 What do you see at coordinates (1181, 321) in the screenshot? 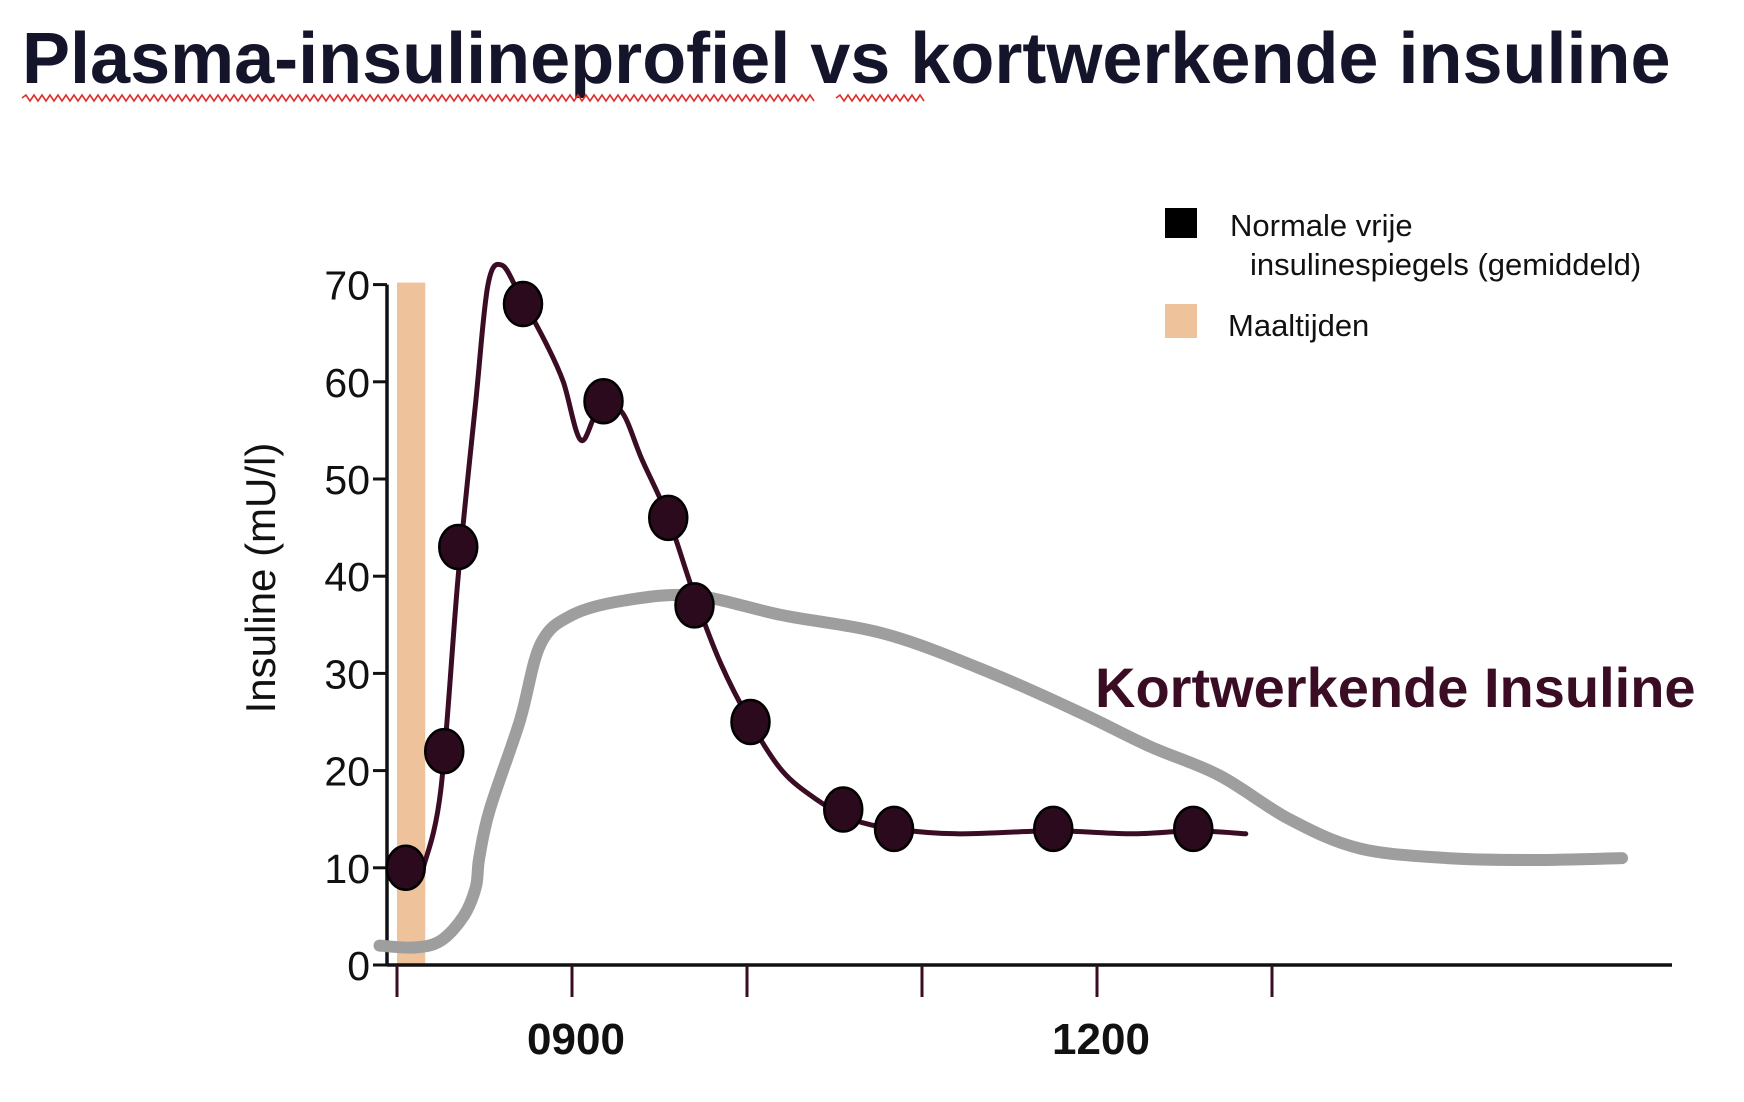
I see `legend-swatch-meals` at bounding box center [1181, 321].